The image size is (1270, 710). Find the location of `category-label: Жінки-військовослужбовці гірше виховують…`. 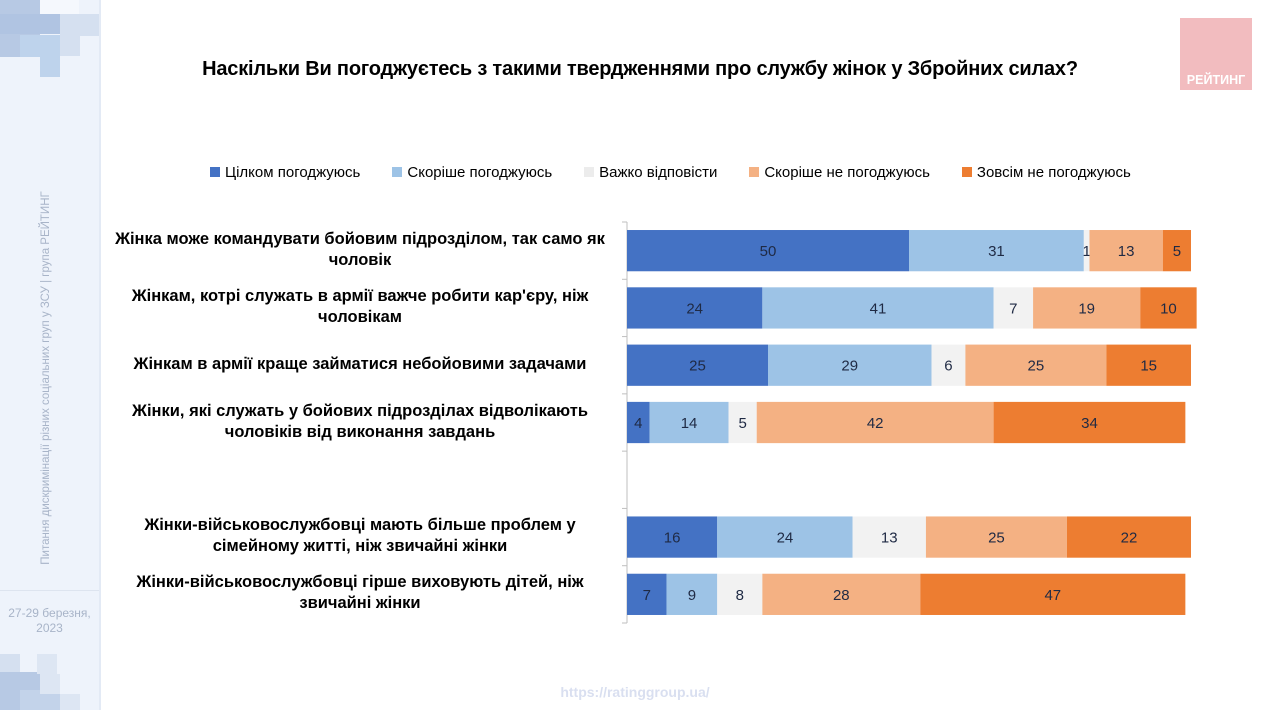

category-label: Жінки-військовослужбовці гірше виховують… is located at coordinates (360, 593).